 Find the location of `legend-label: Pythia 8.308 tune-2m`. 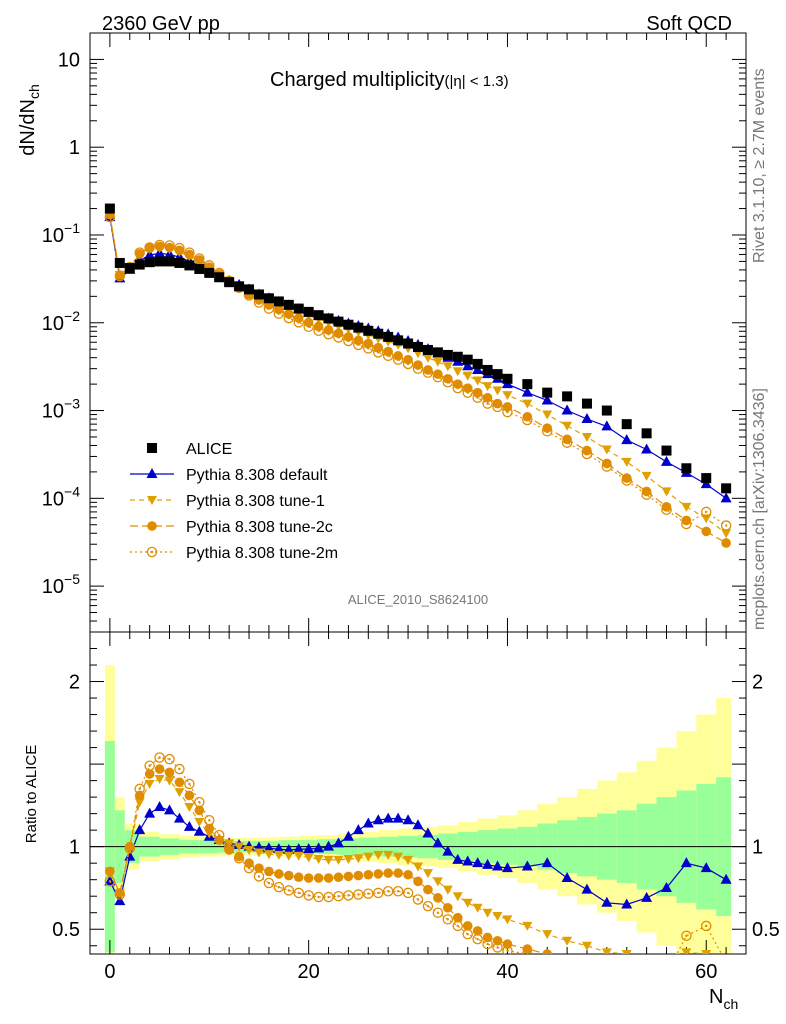

legend-label: Pythia 8.308 tune-2m is located at coordinates (262, 553).